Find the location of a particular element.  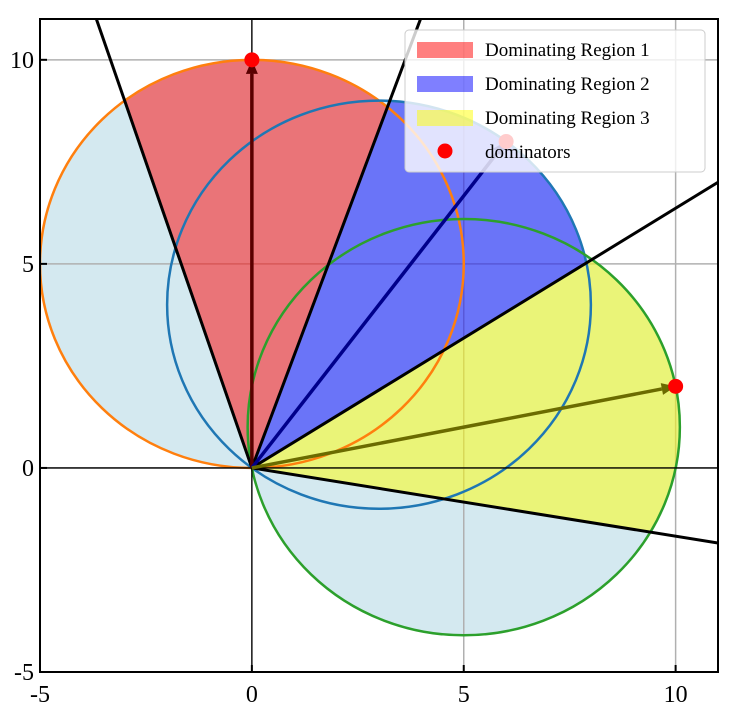

arrow-shaft is located at coordinates (457, 428).